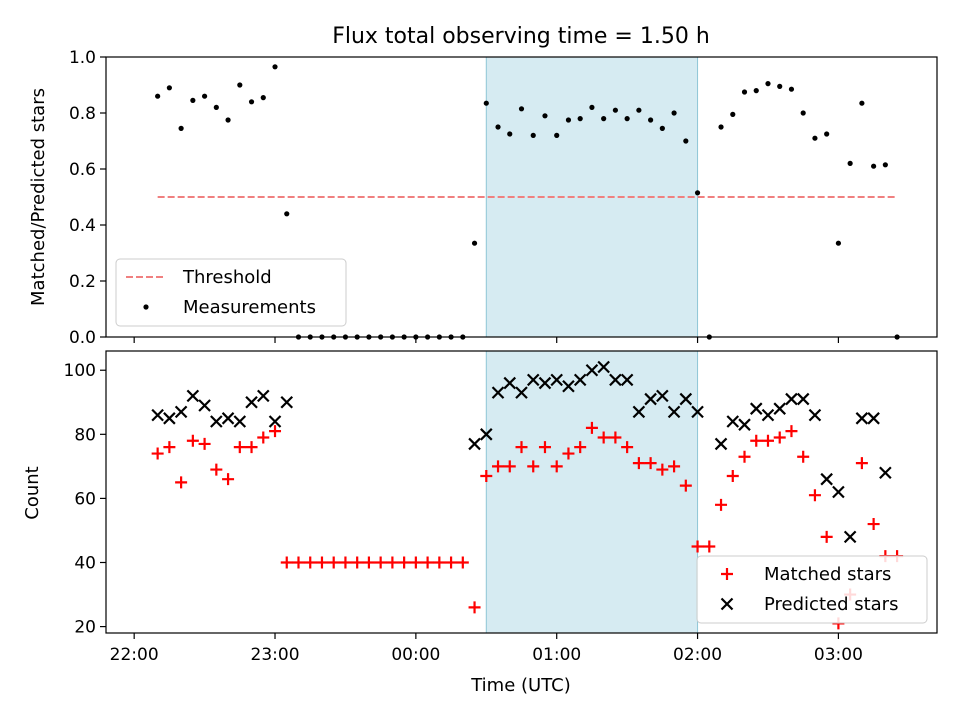 The width and height of the screenshot is (960, 724). Describe the element at coordinates (82, 226) in the screenshot. I see `y-tick-label: 0.4` at that location.